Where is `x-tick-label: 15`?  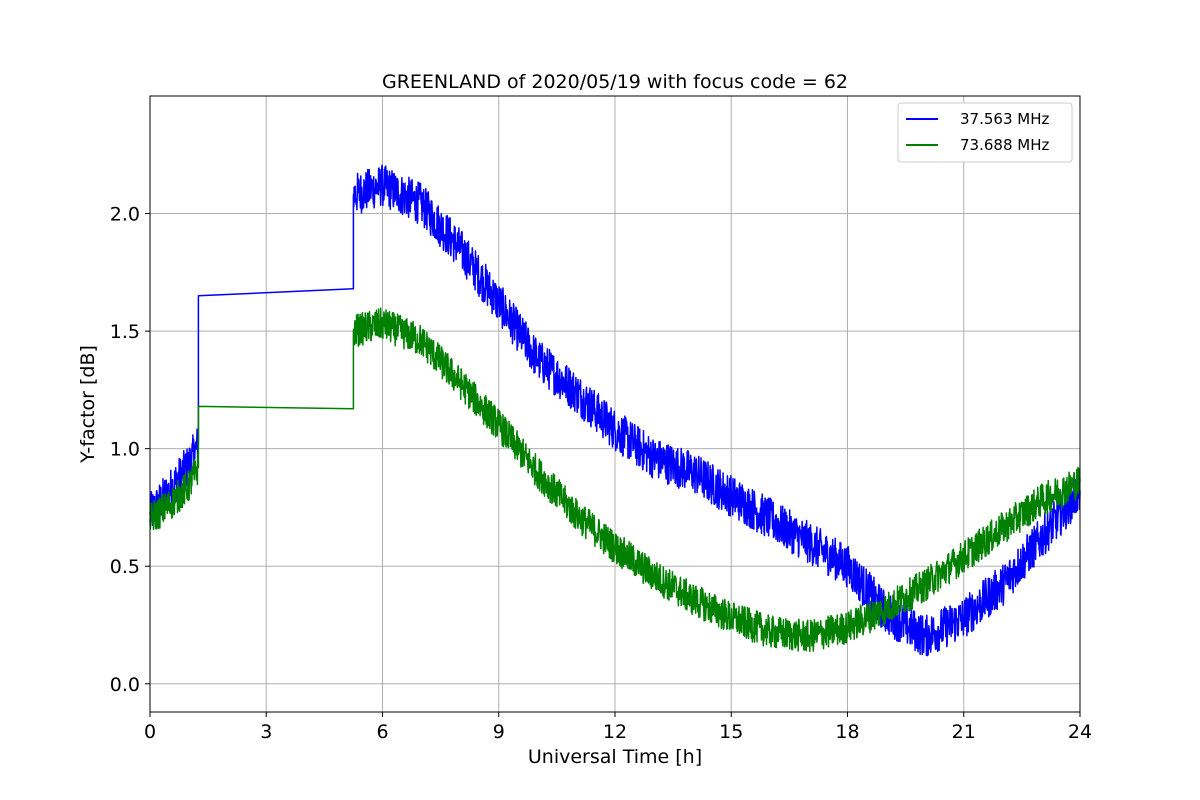 x-tick-label: 15 is located at coordinates (731, 732).